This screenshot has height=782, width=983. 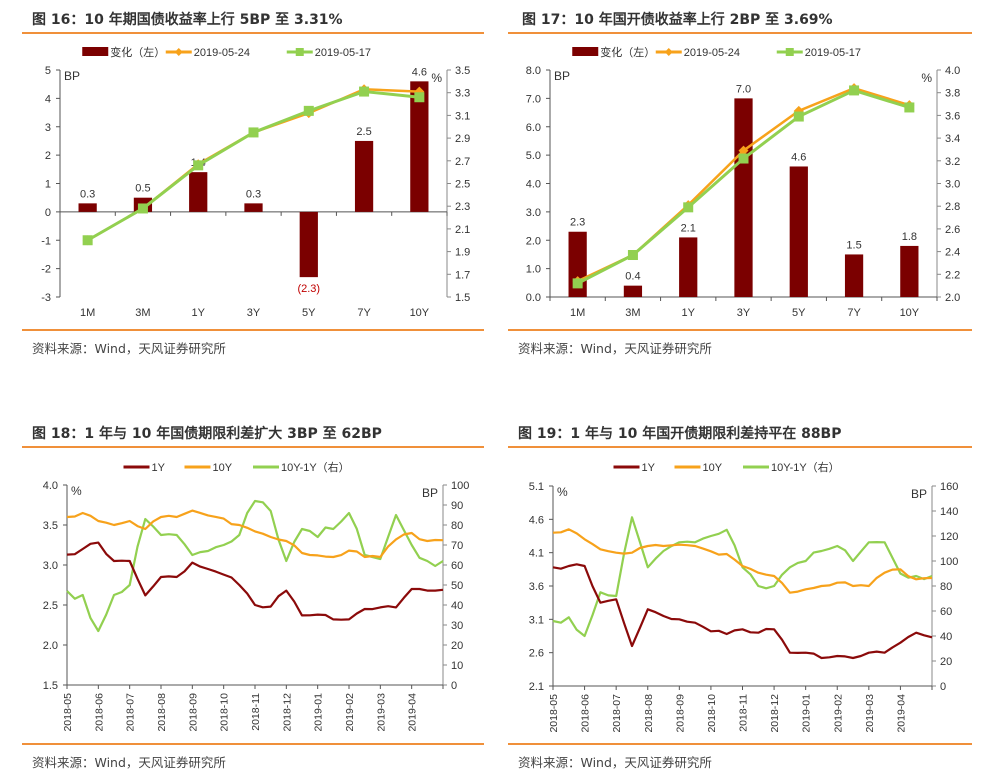 I want to click on left-tick-label: 2, so click(x=48, y=156).